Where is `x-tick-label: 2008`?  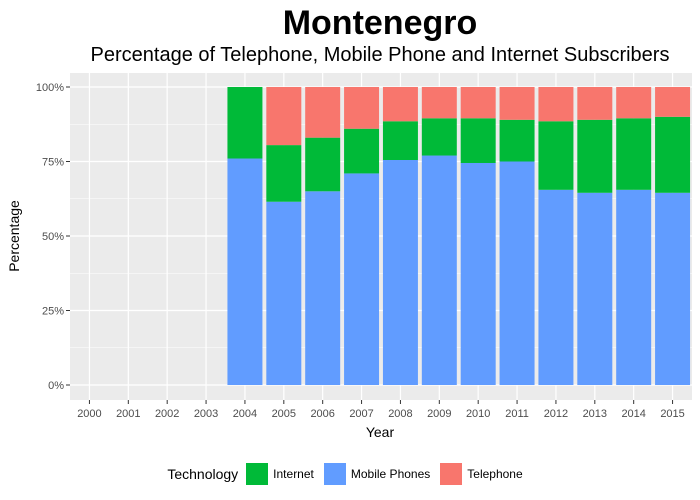 x-tick-label: 2008 is located at coordinates (400, 414).